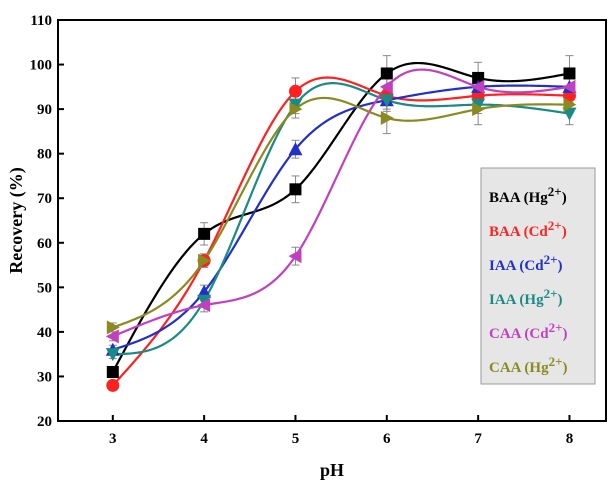 This screenshot has height=484, width=612. Describe the element at coordinates (204, 439) in the screenshot. I see `x-tick-label-1: 4` at that location.